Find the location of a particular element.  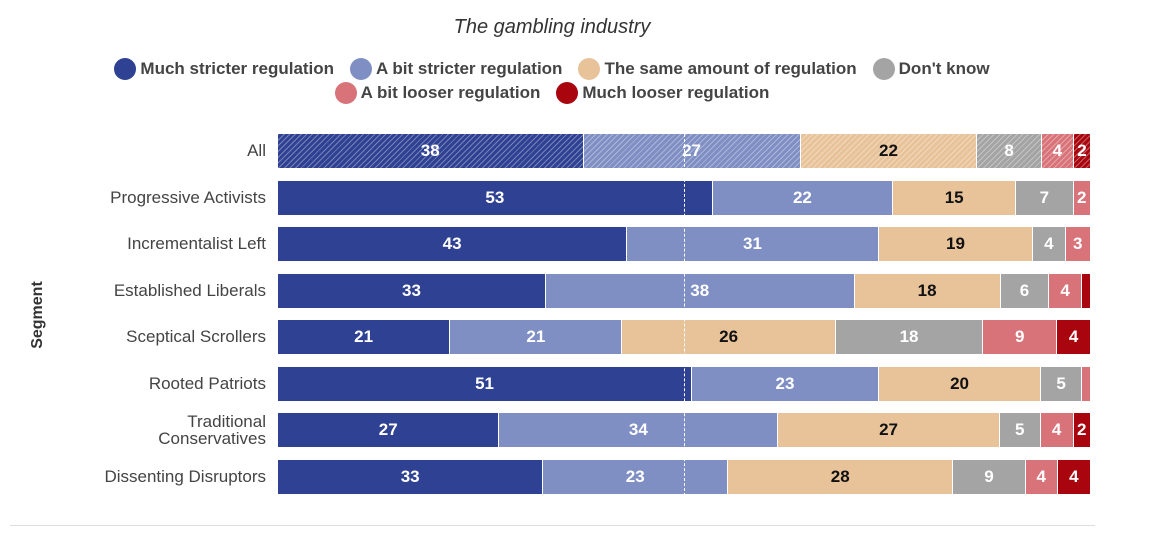

data-label: 7 is located at coordinates (1044, 197).